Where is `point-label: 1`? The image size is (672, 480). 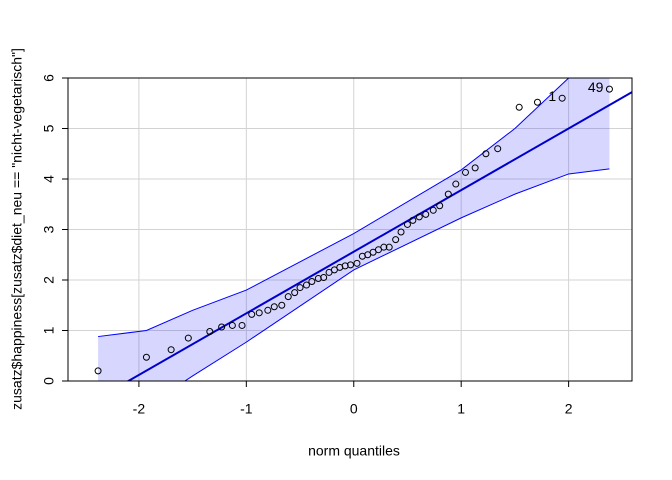 point-label: 1 is located at coordinates (552, 96).